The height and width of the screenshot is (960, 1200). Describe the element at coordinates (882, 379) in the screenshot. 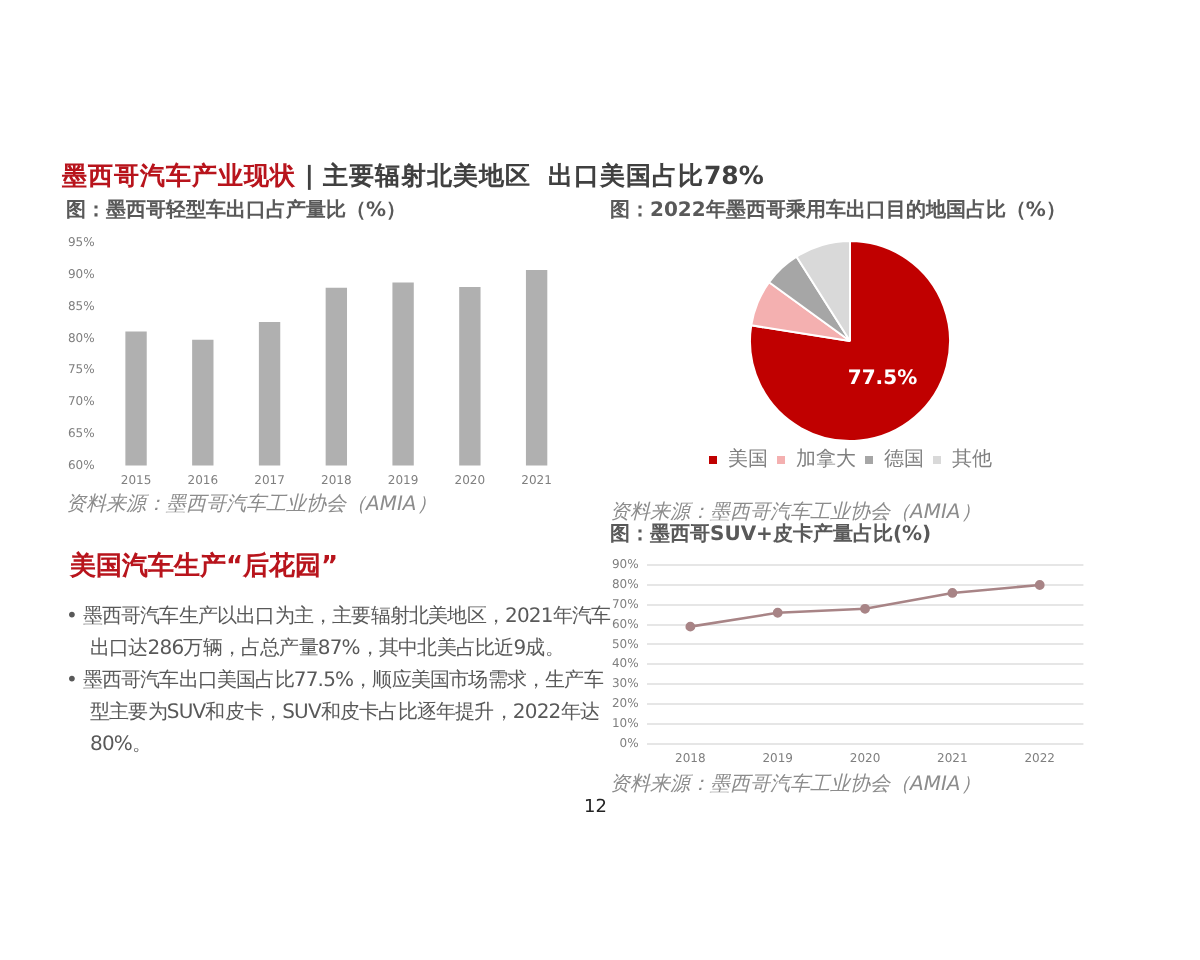

I see `data-label: 77.5%` at that location.